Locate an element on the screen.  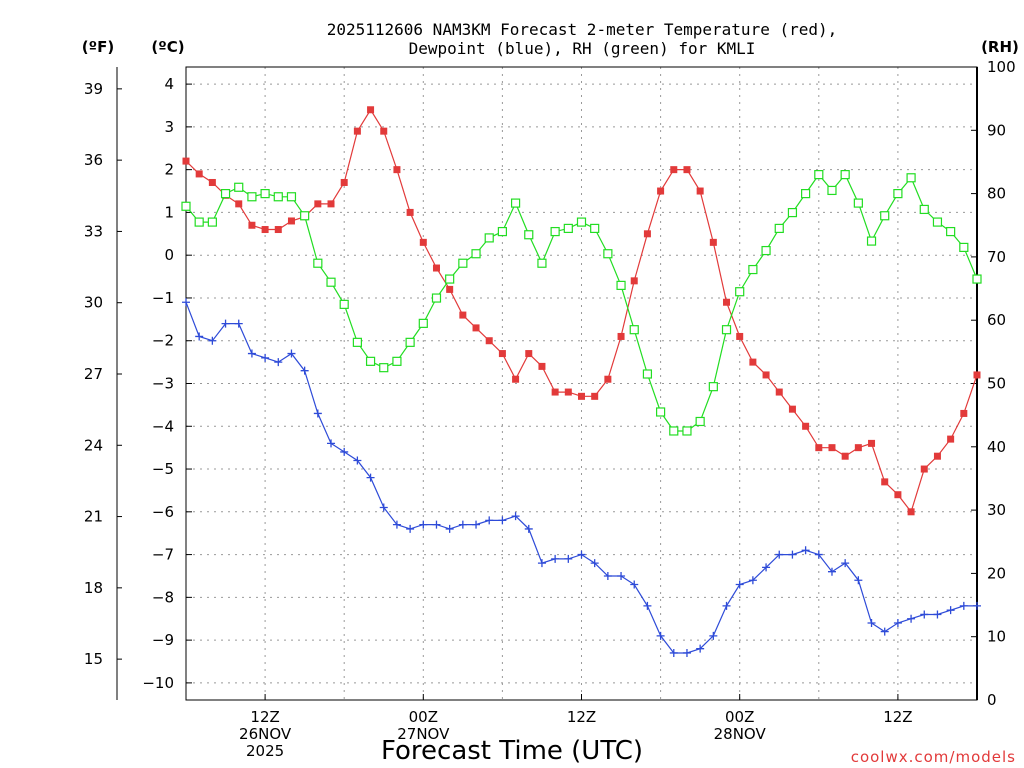
celsius-tick-label: −2 is located at coordinates (163, 341).